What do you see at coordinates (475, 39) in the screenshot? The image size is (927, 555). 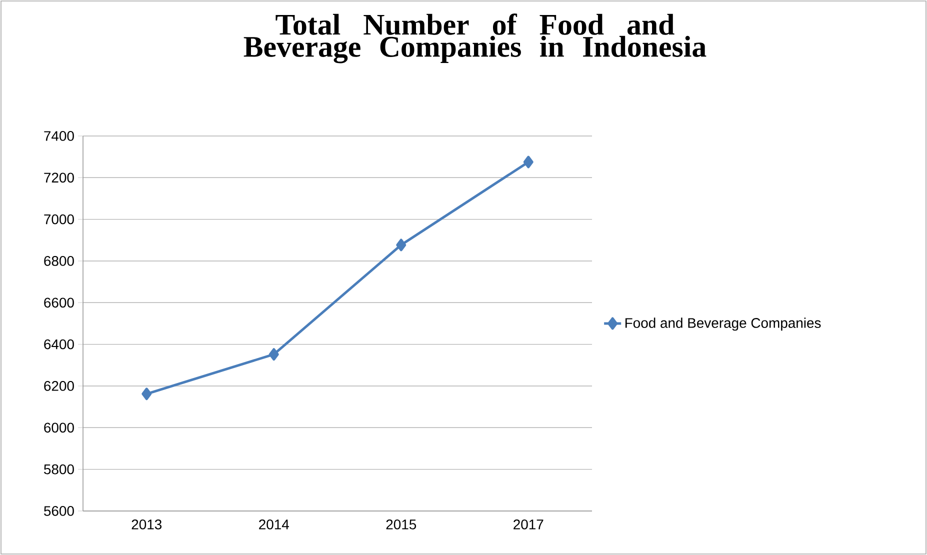 I see `chart-title: Total Number of Food and Beverage Companies in Indonesia` at bounding box center [475, 39].